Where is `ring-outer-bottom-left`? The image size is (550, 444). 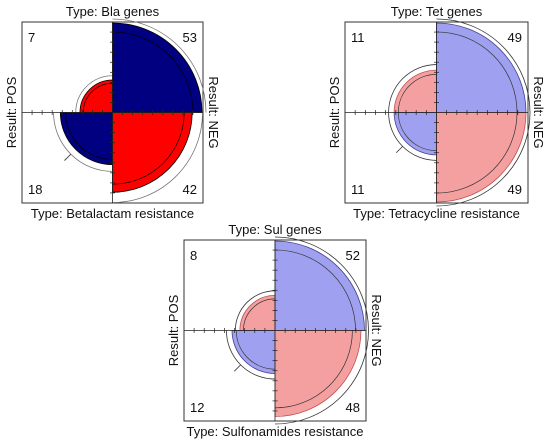 ring-outer-bottom-left is located at coordinates (83, 142).